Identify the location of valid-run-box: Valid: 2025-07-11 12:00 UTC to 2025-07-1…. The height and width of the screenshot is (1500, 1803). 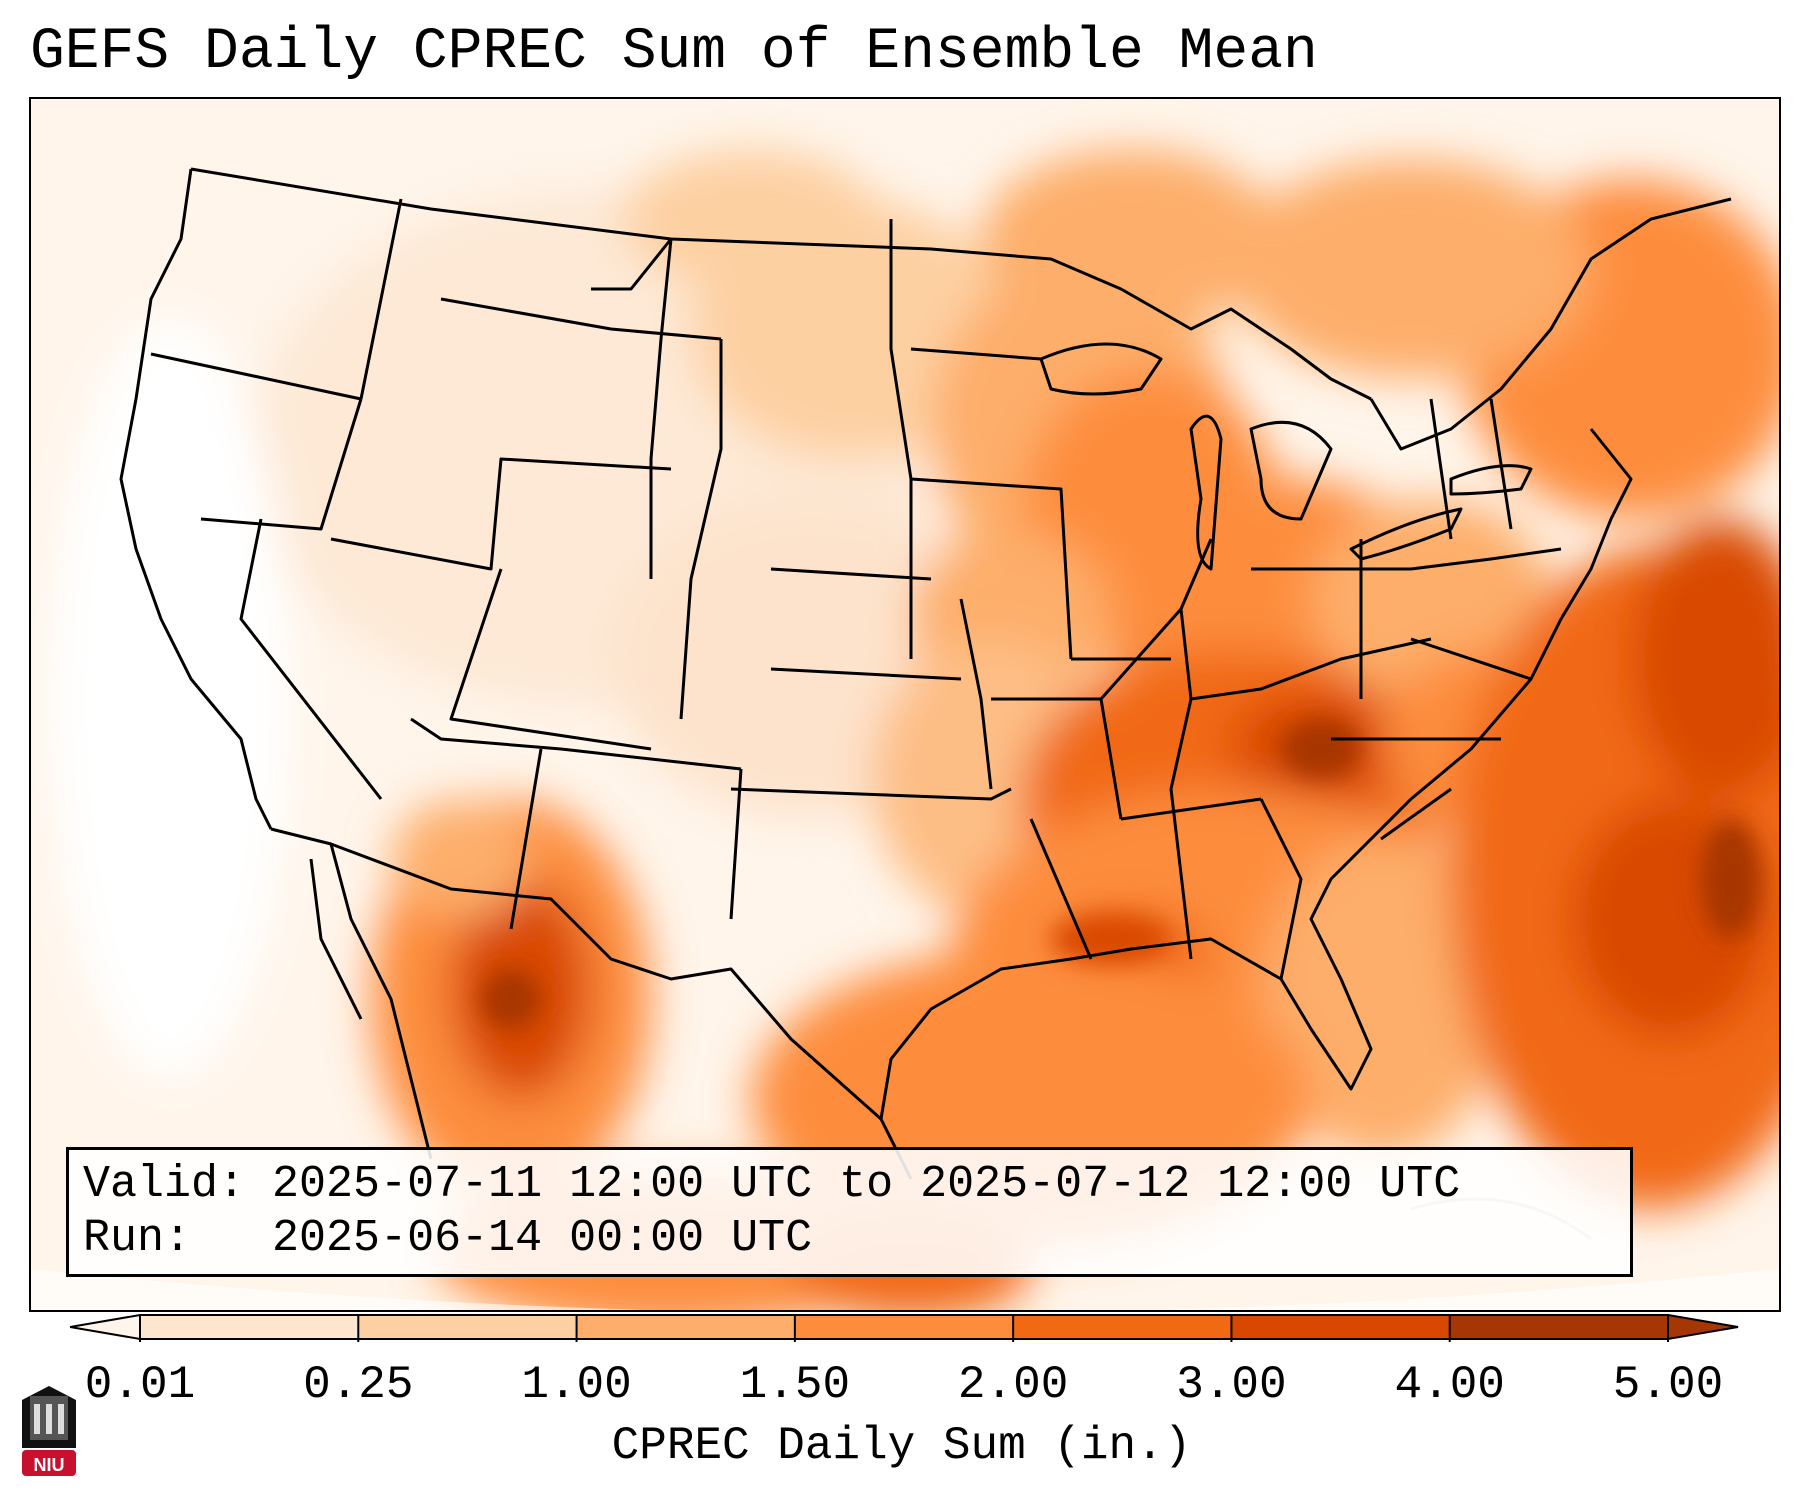
(849, 1212).